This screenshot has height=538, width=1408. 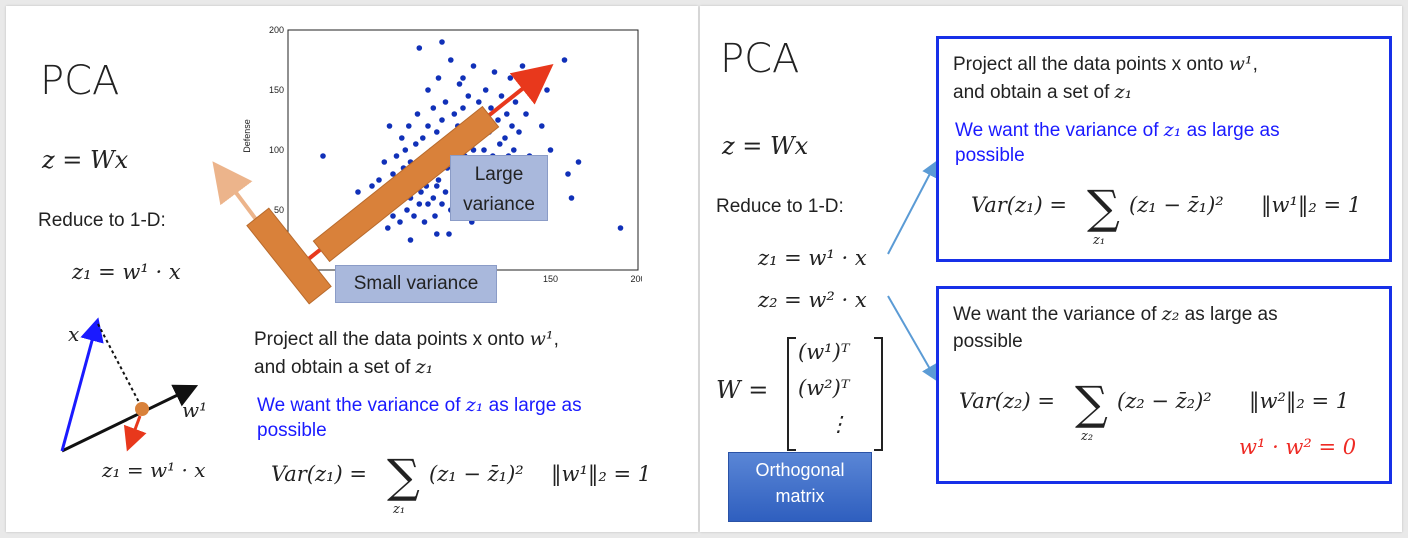 I want to click on x-tick-label: 150, so click(x=550, y=279).